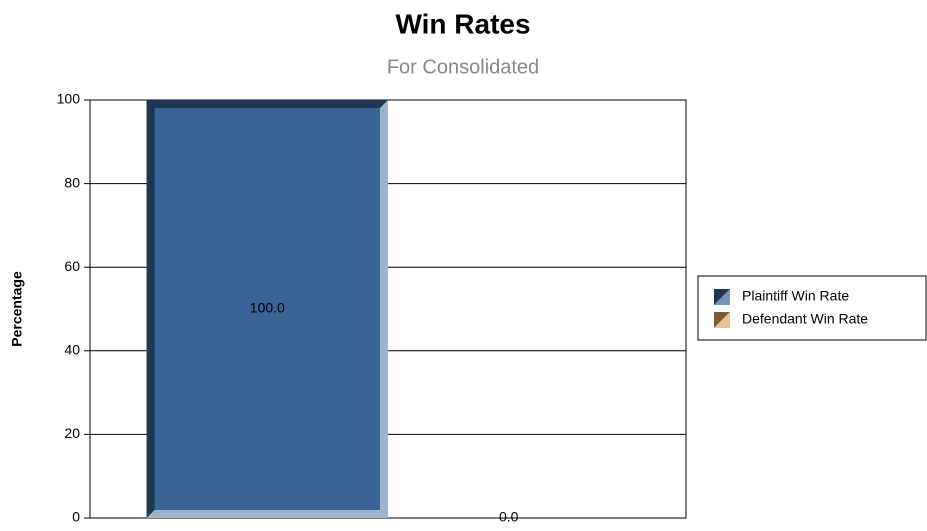 The width and height of the screenshot is (927, 531). What do you see at coordinates (72, 433) in the screenshot?
I see `y-tick-label: 20` at bounding box center [72, 433].